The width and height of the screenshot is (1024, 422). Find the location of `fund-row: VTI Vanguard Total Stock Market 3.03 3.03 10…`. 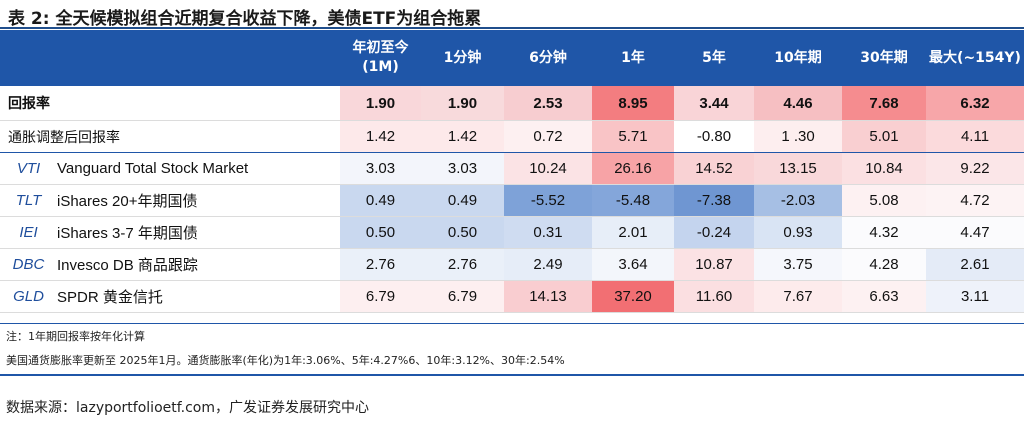

fund-row: VTI Vanguard Total Stock Market 3.03 3.03 10… is located at coordinates (512, 168).